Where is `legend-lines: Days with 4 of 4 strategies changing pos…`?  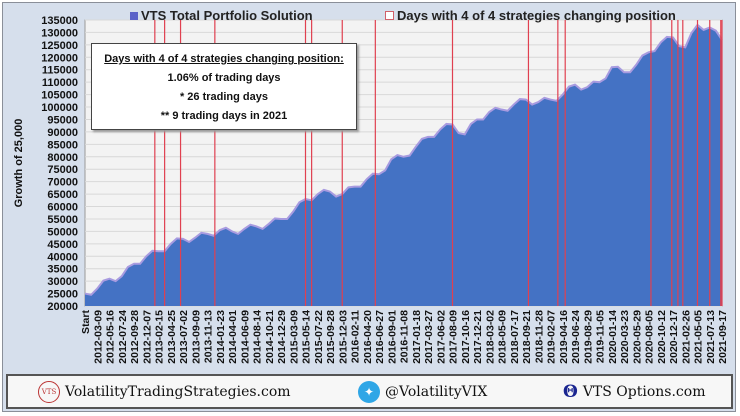
legend-lines: Days with 4 of 4 strategies changing pos… is located at coordinates (530, 15).